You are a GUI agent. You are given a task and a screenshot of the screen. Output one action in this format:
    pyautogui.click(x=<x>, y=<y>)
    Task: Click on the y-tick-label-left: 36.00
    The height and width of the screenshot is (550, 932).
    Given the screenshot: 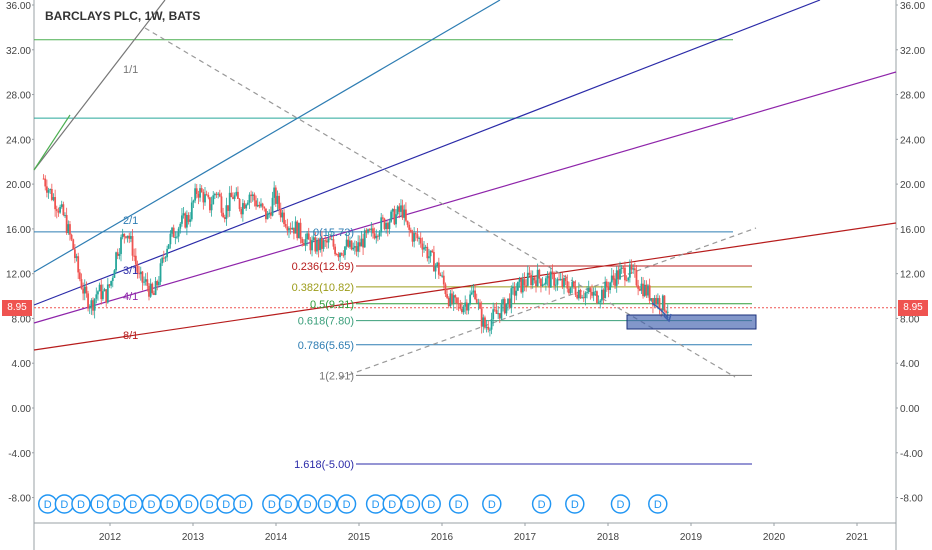 What is the action you would take?
    pyautogui.click(x=18, y=6)
    